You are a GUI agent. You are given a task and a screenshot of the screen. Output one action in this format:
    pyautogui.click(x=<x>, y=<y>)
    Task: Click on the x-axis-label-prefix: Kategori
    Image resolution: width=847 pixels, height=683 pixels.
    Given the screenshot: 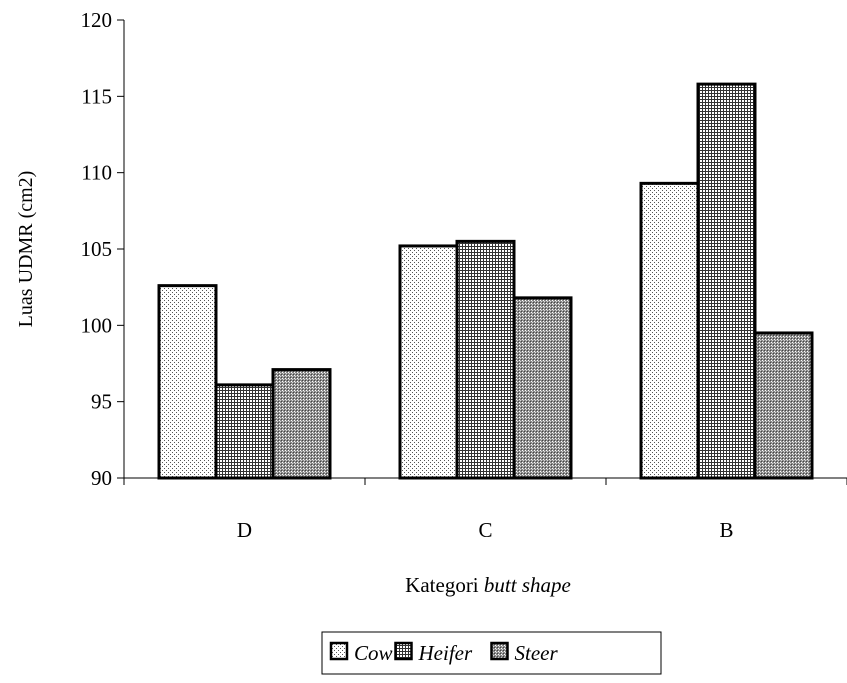 What is the action you would take?
    pyautogui.click(x=444, y=585)
    